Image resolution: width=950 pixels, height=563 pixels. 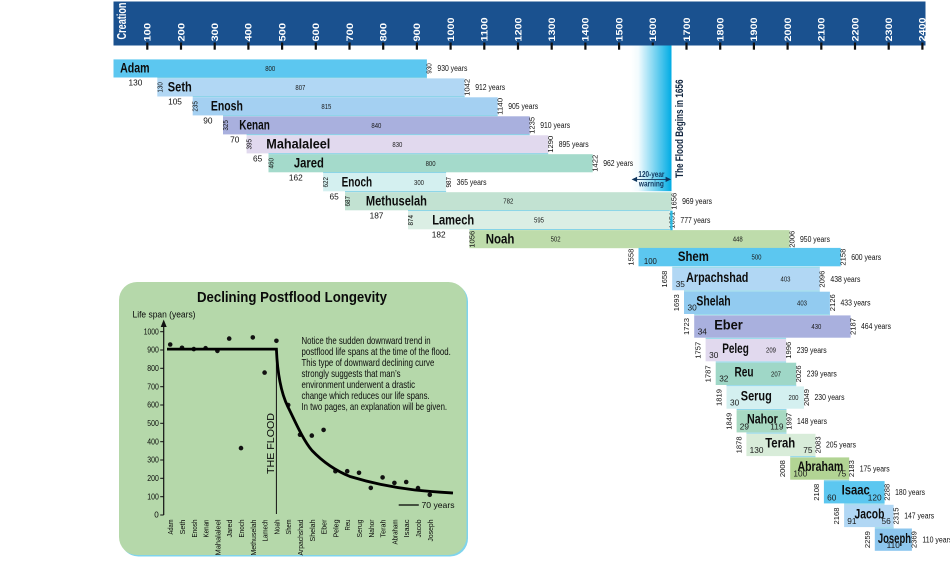 What do you see at coordinates (225, 125) in the screenshot?
I see `svg-text: 325` at bounding box center [225, 125].